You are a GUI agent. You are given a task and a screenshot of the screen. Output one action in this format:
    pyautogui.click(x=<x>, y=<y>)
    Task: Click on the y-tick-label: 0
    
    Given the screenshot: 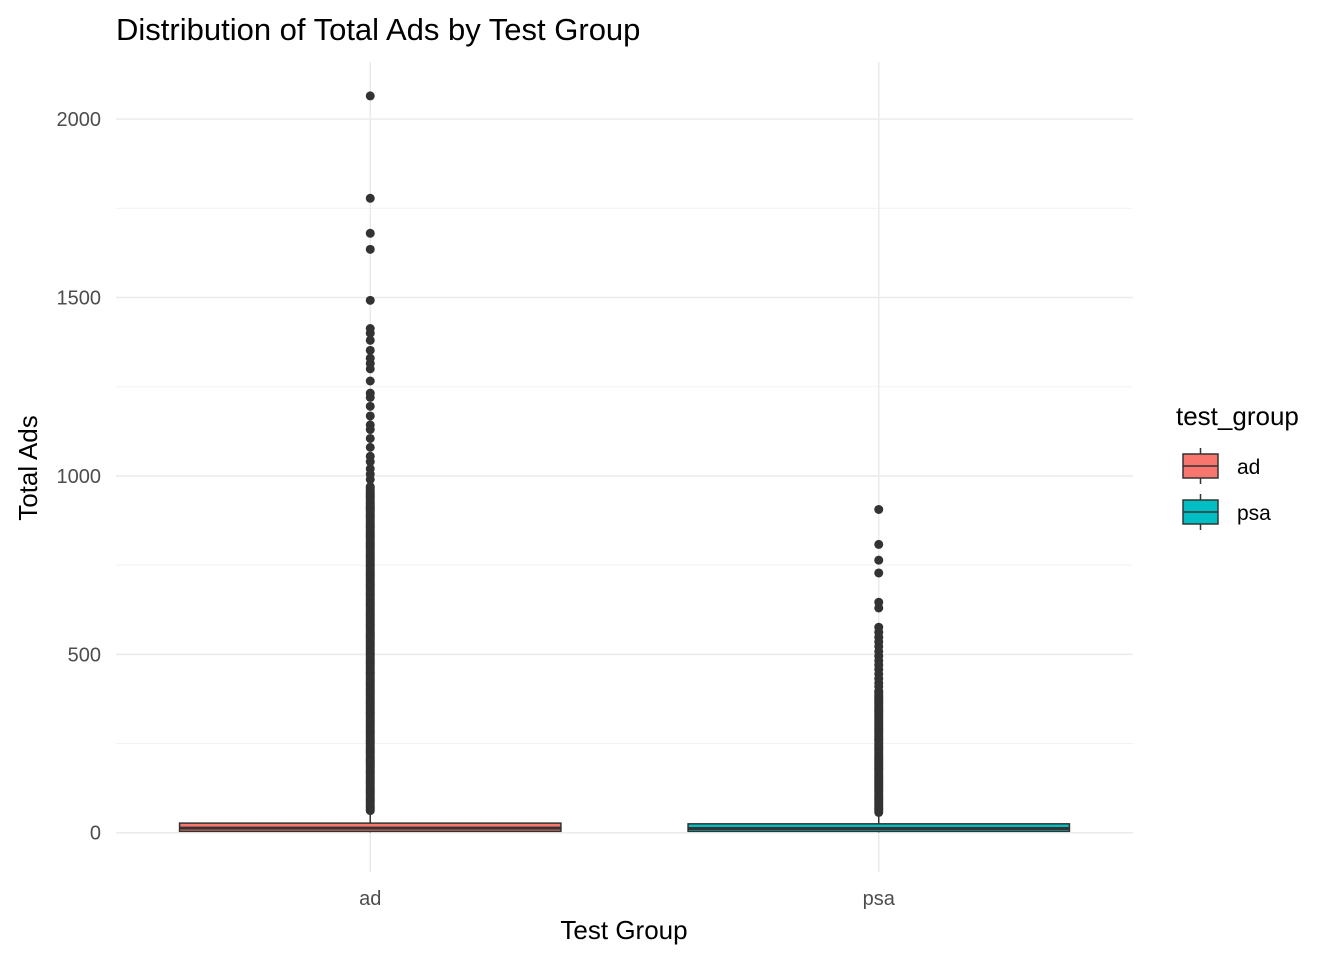 What is the action you would take?
    pyautogui.click(x=95, y=834)
    